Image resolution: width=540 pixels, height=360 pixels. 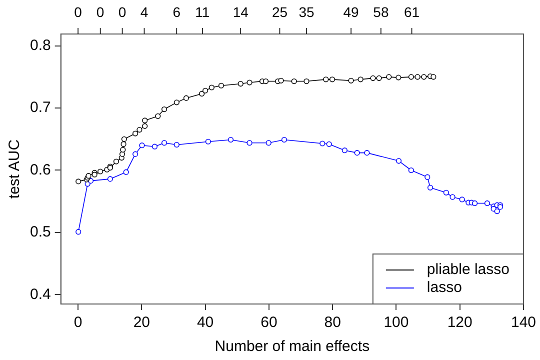 What do you see at coordinates (381, 12) in the screenshot?
I see `annotation: 58` at bounding box center [381, 12].